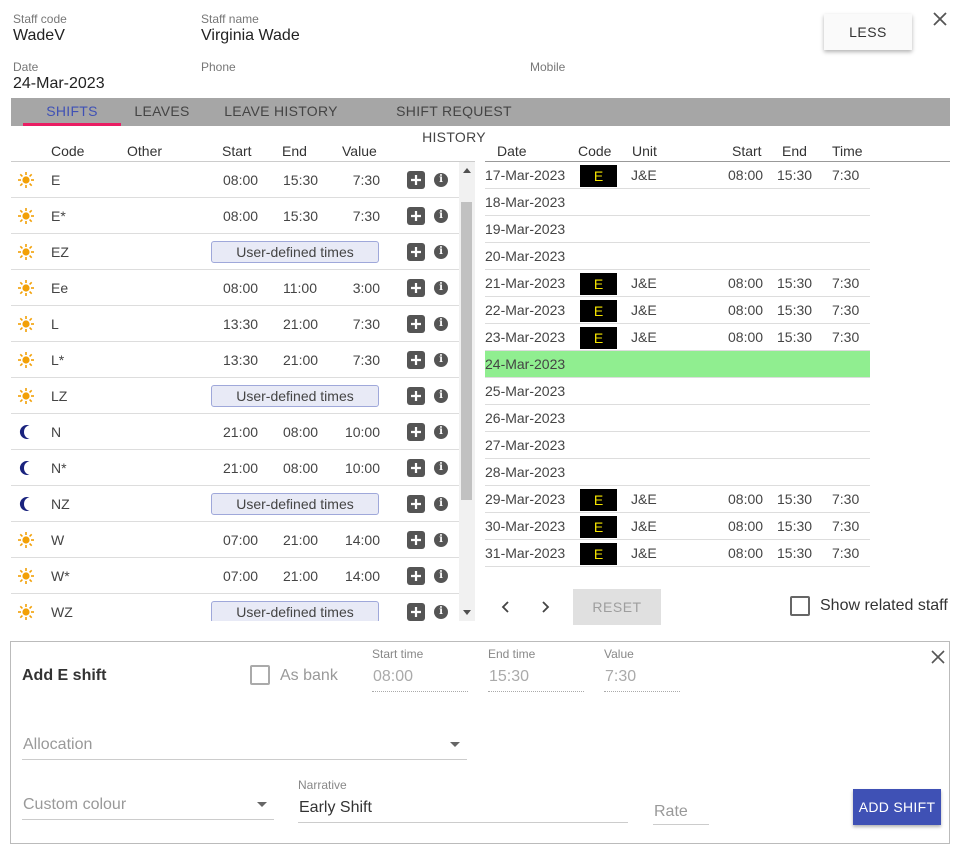  Describe the element at coordinates (800, 606) in the screenshot. I see `show-related-staff-checkbox` at that location.